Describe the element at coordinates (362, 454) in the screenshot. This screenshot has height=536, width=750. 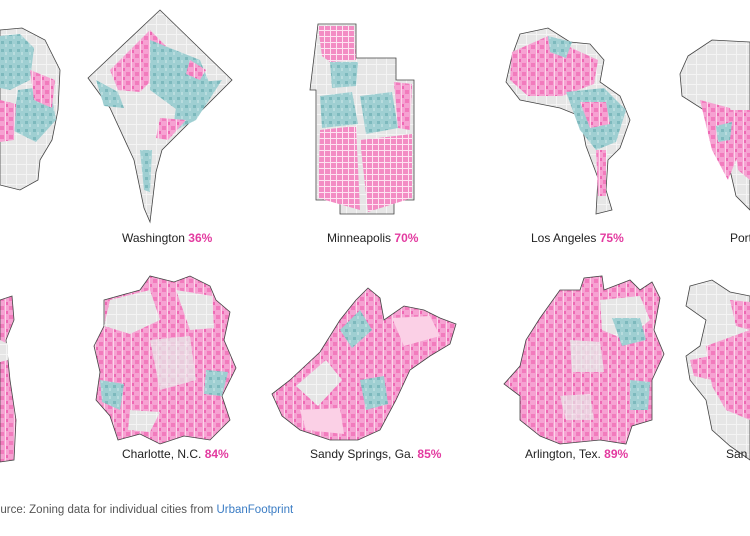
I see `city-name: Sandy Springs, Ga.` at that location.